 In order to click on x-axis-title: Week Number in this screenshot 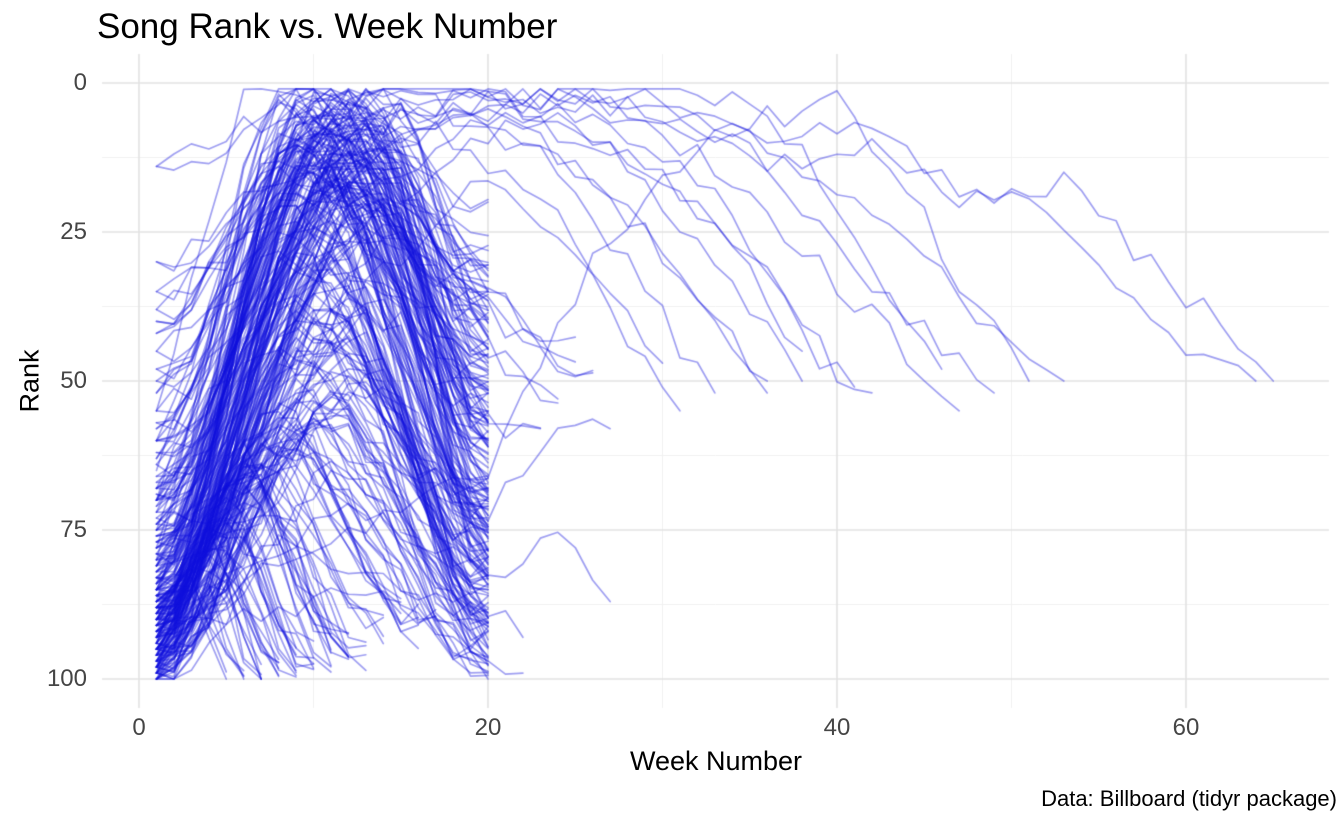, I will do `click(716, 761)`.